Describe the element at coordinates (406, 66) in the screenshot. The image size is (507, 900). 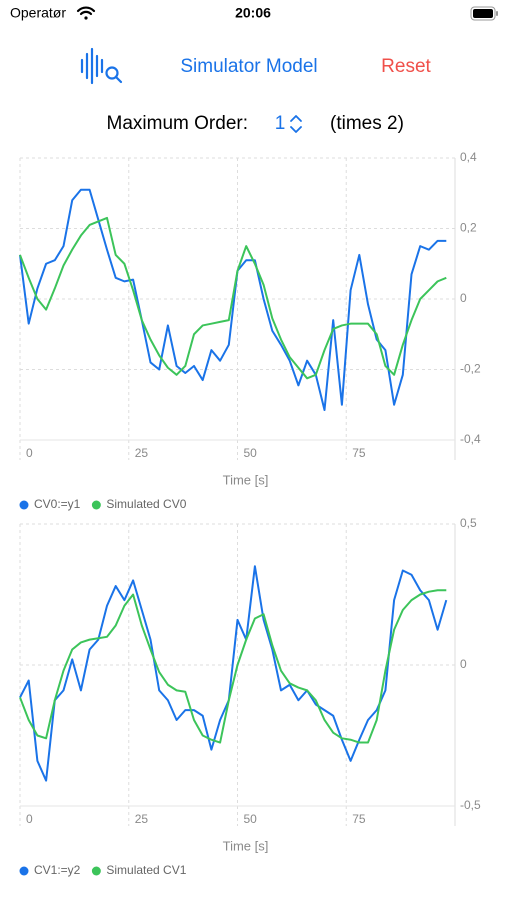
I see `reset-button: Reset` at that location.